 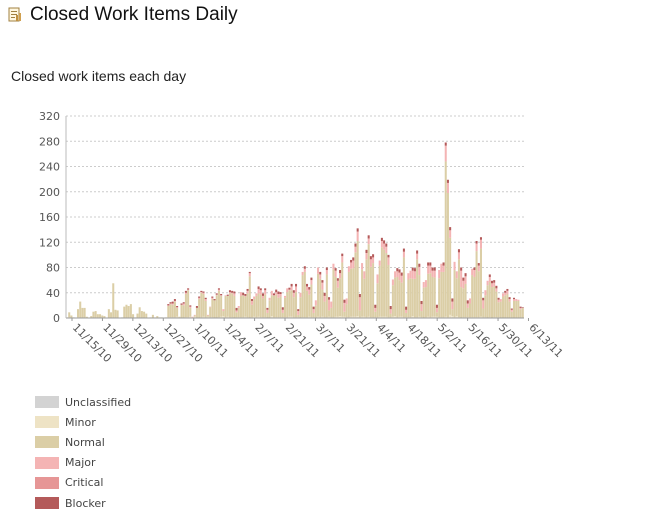 I want to click on y-tick-label: 320, so click(x=49, y=116).